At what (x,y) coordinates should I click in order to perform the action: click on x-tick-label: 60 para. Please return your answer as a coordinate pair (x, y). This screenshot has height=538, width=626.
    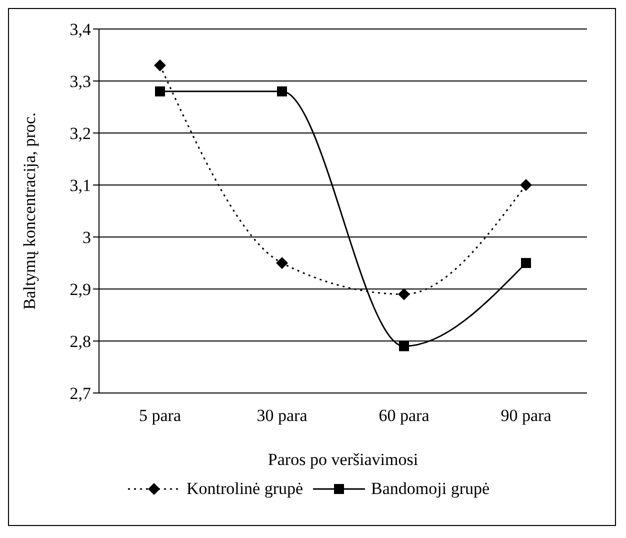
    Looking at the image, I should click on (404, 416).